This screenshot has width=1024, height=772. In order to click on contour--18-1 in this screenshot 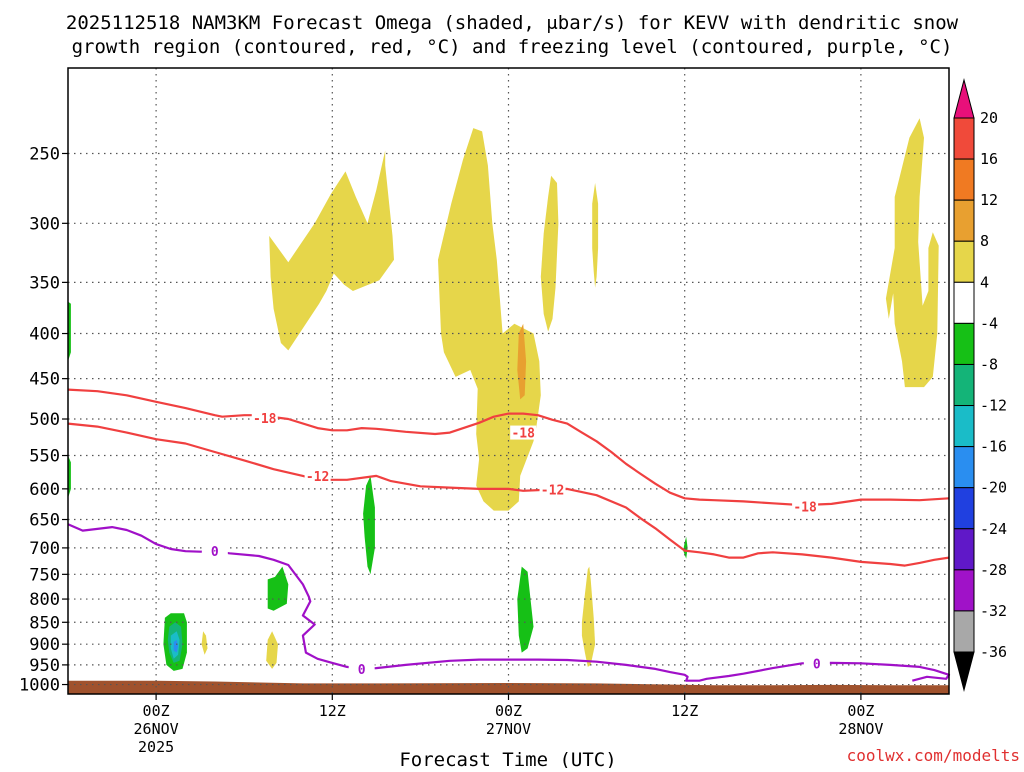, I will do `click(508, 447)`.